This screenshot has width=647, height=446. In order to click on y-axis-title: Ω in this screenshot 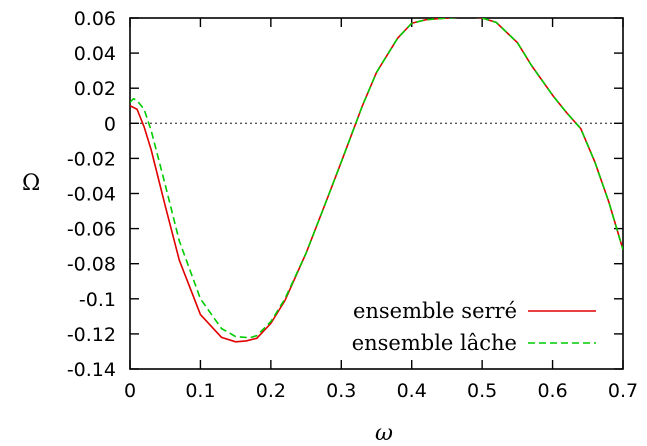, I will do `click(31, 183)`.